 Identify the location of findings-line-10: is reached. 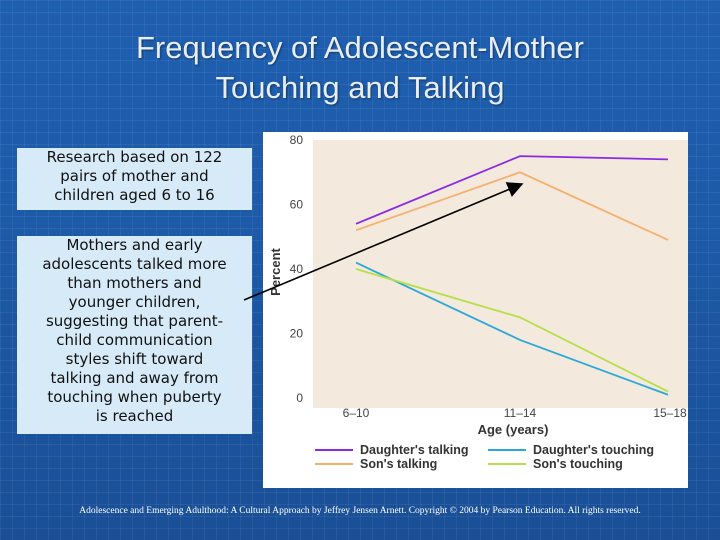
(134, 416).